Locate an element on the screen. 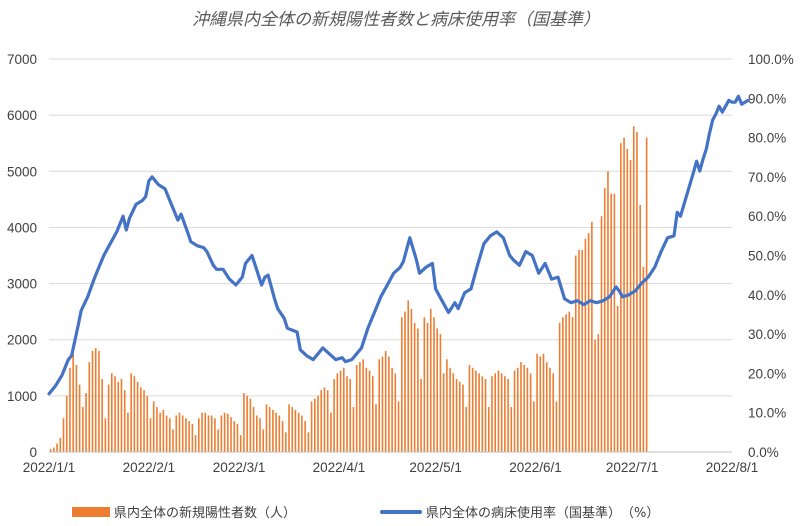  y-right-tick-label: 90.0% is located at coordinates (767, 98).